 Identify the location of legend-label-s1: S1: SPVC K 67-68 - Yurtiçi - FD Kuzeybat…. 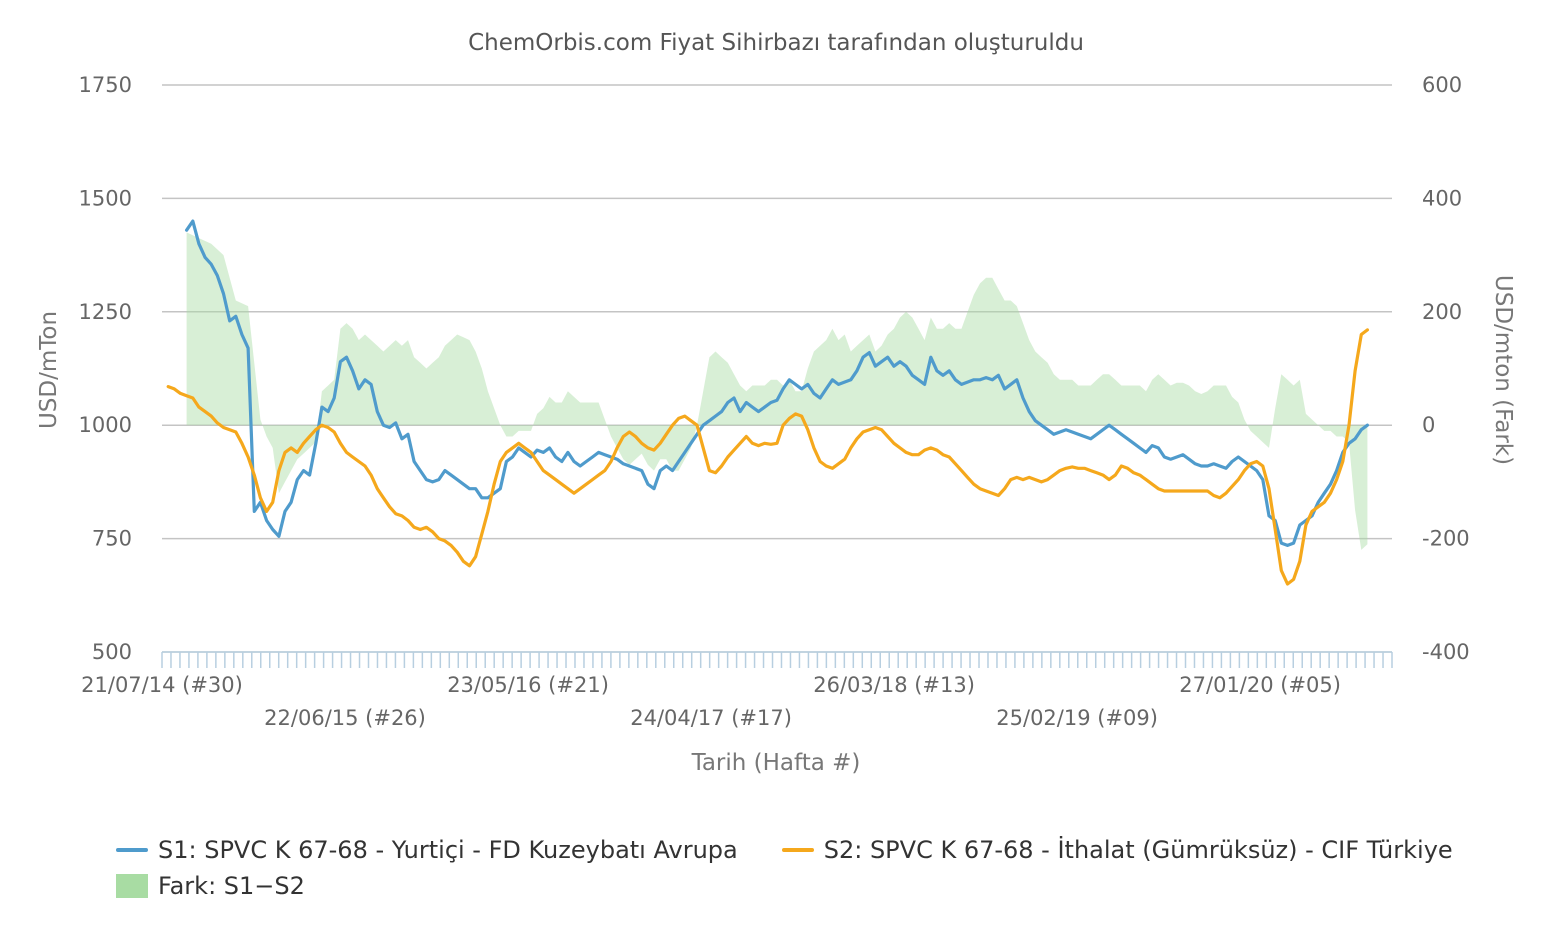
(448, 850).